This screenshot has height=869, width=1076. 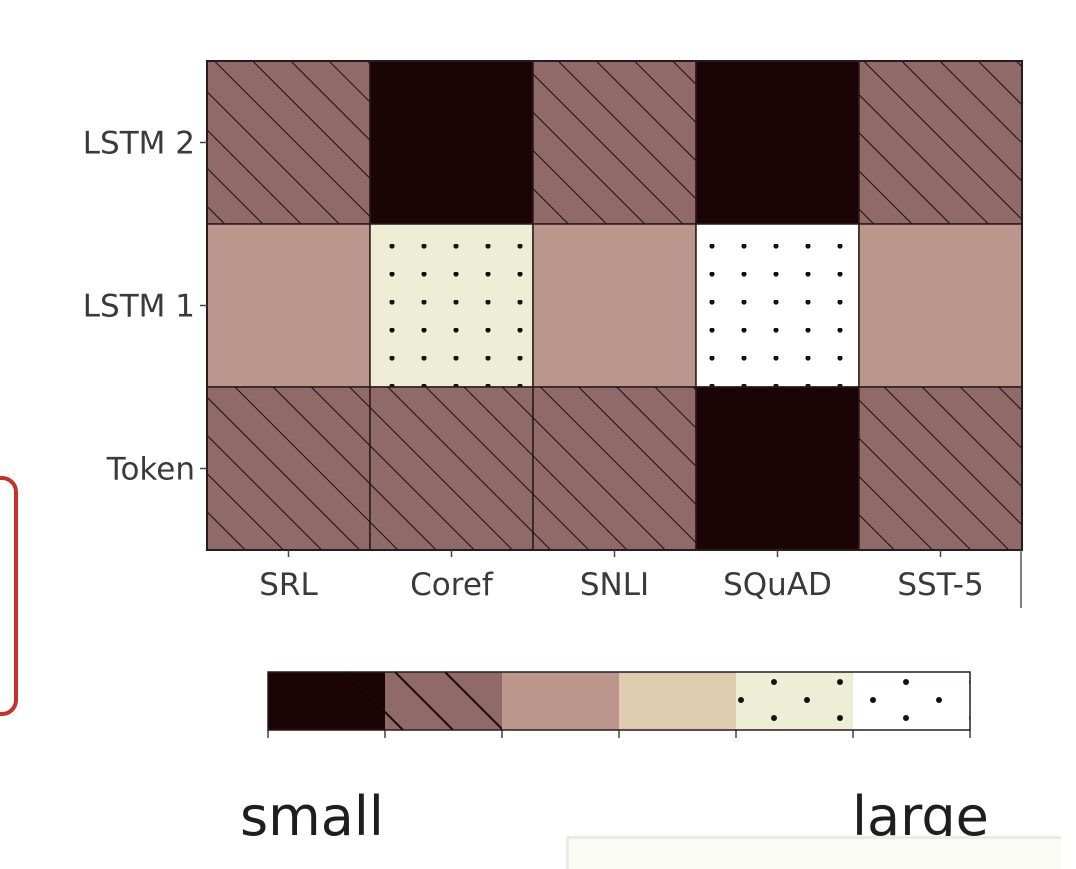 I want to click on colorbar-right-label: large, so click(x=920, y=816).